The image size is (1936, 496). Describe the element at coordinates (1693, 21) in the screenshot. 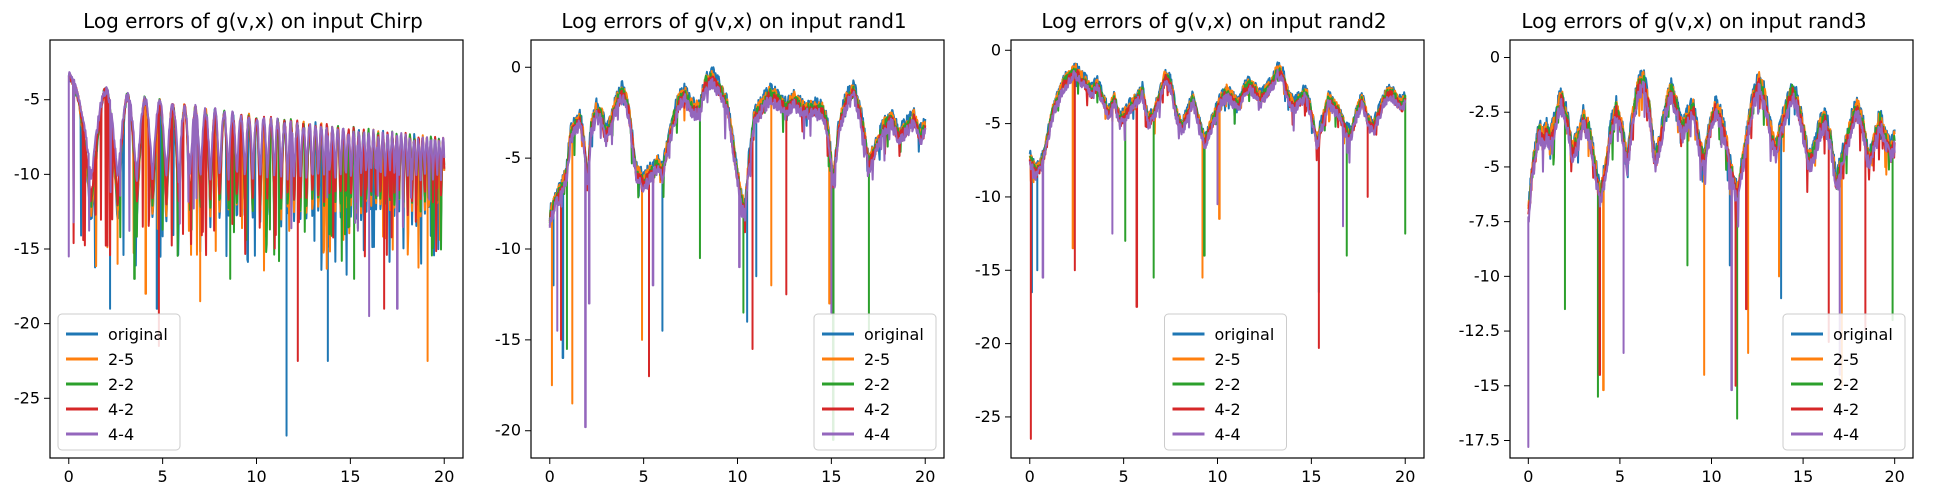

I see `chart-title: Log errors of g(v,x) on input rand3` at that location.